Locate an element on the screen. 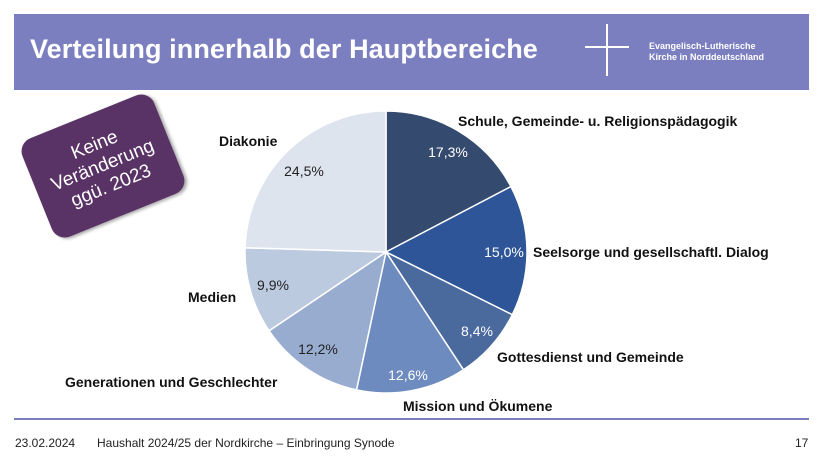  slice-value-label: 9,9% is located at coordinates (273, 285).